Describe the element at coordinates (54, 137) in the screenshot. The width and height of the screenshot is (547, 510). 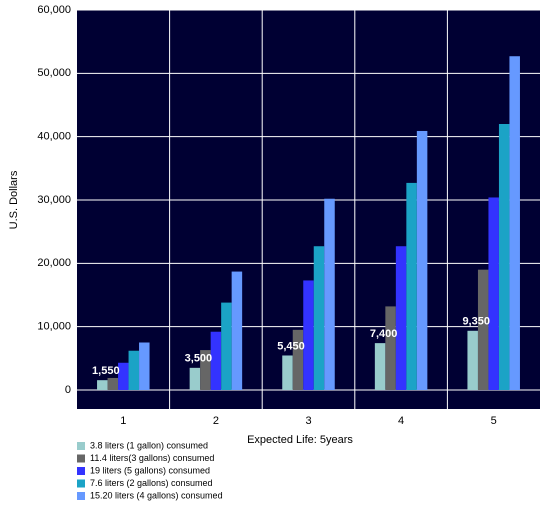
I see `y-tick-label: 40,000` at that location.